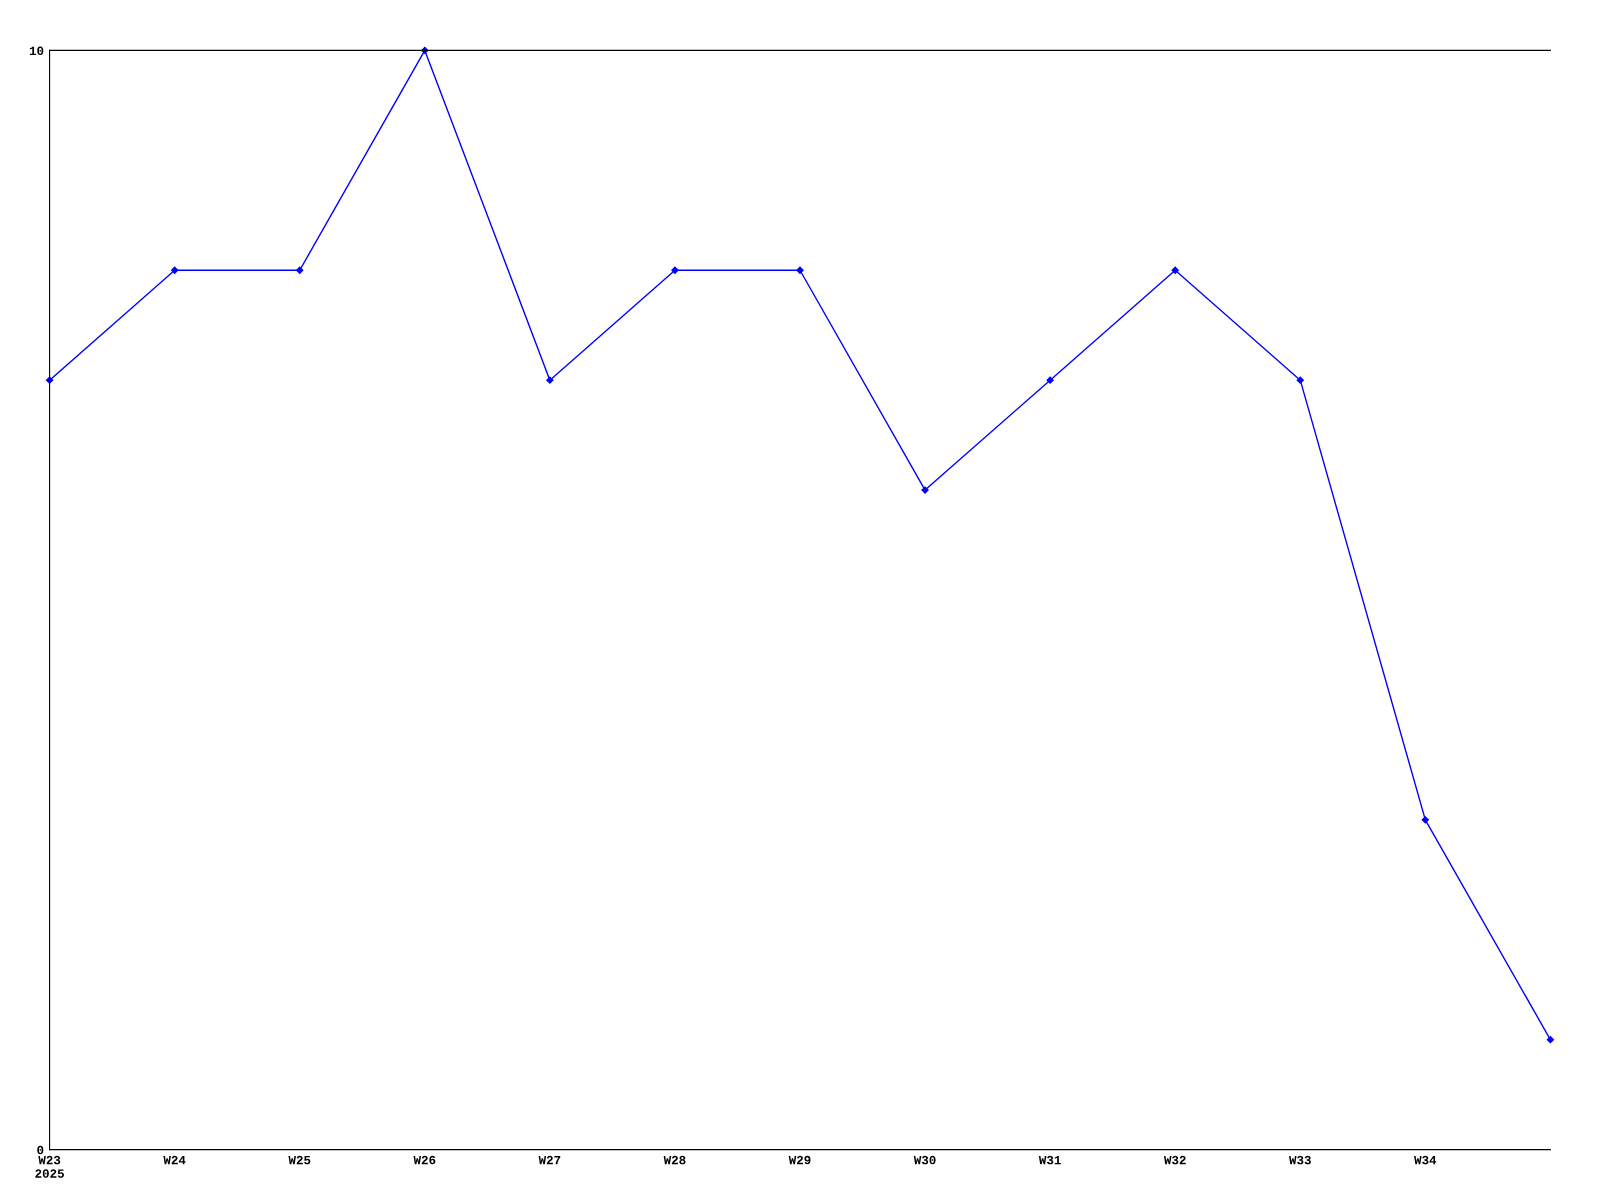 The image size is (1600, 1200). I want to click on x-tick-label: W32, so click(1174, 1160).